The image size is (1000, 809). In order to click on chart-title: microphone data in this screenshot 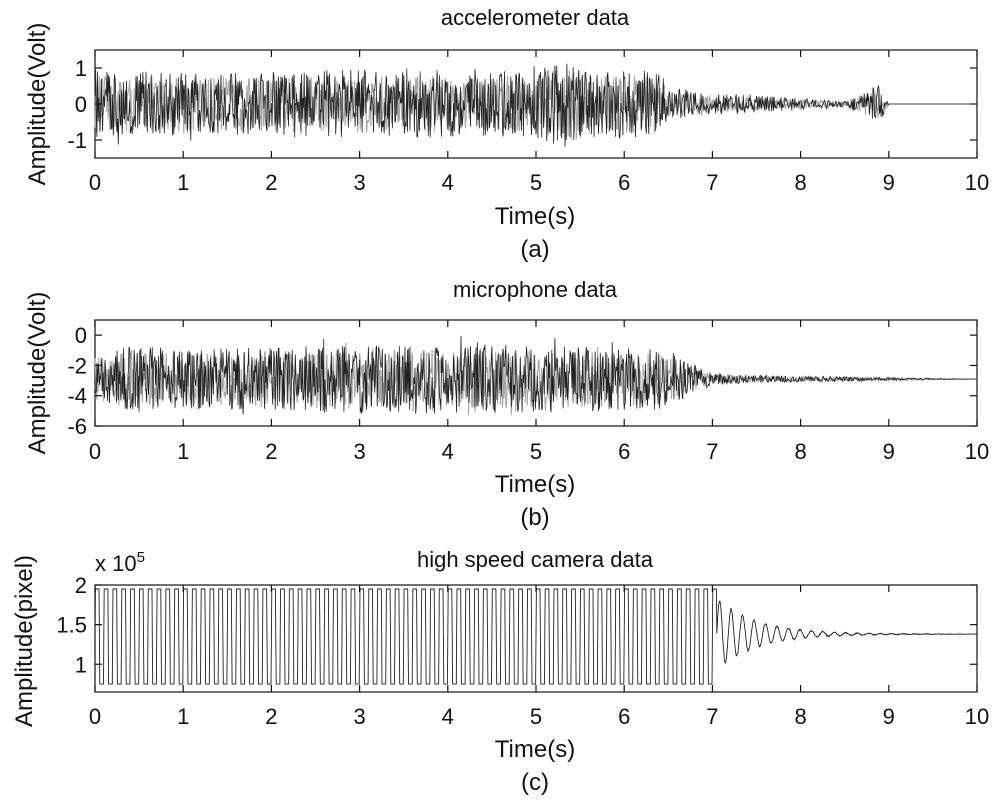, I will do `click(535, 289)`.